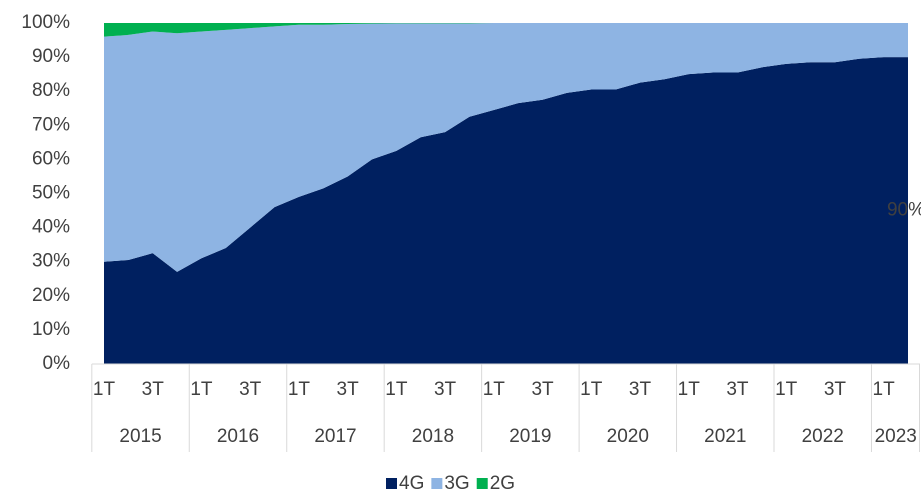 The image size is (921, 494). I want to click on year-label: 2018, so click(433, 436).